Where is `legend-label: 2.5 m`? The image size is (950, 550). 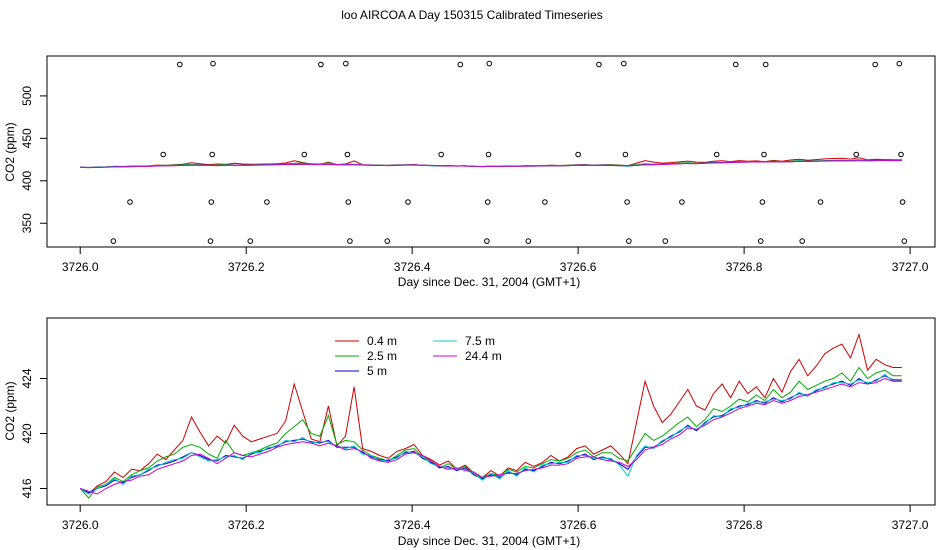
legend-label: 2.5 m is located at coordinates (382, 356).